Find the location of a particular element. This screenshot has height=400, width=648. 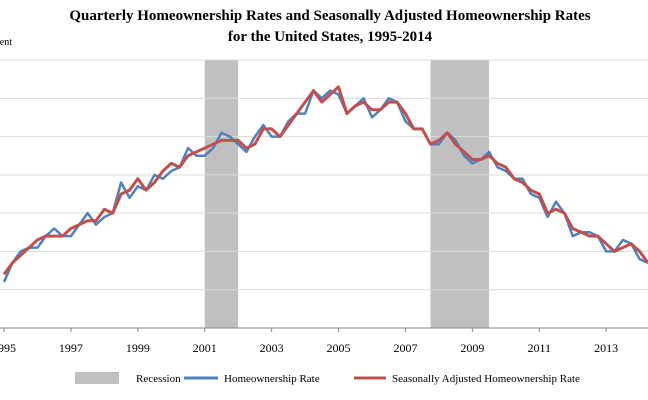

chart-subtitle: for the United States, 1995-2014 is located at coordinates (330, 37).